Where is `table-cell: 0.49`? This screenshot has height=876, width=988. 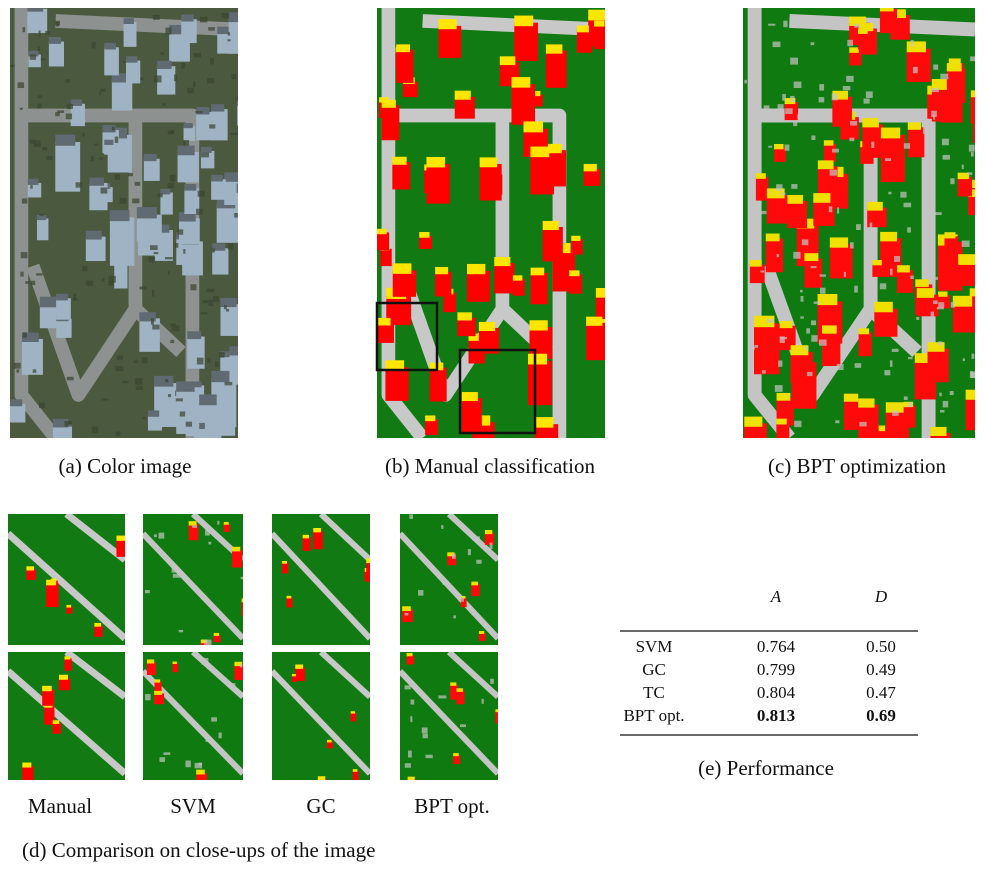
table-cell: 0.49 is located at coordinates (881, 669).